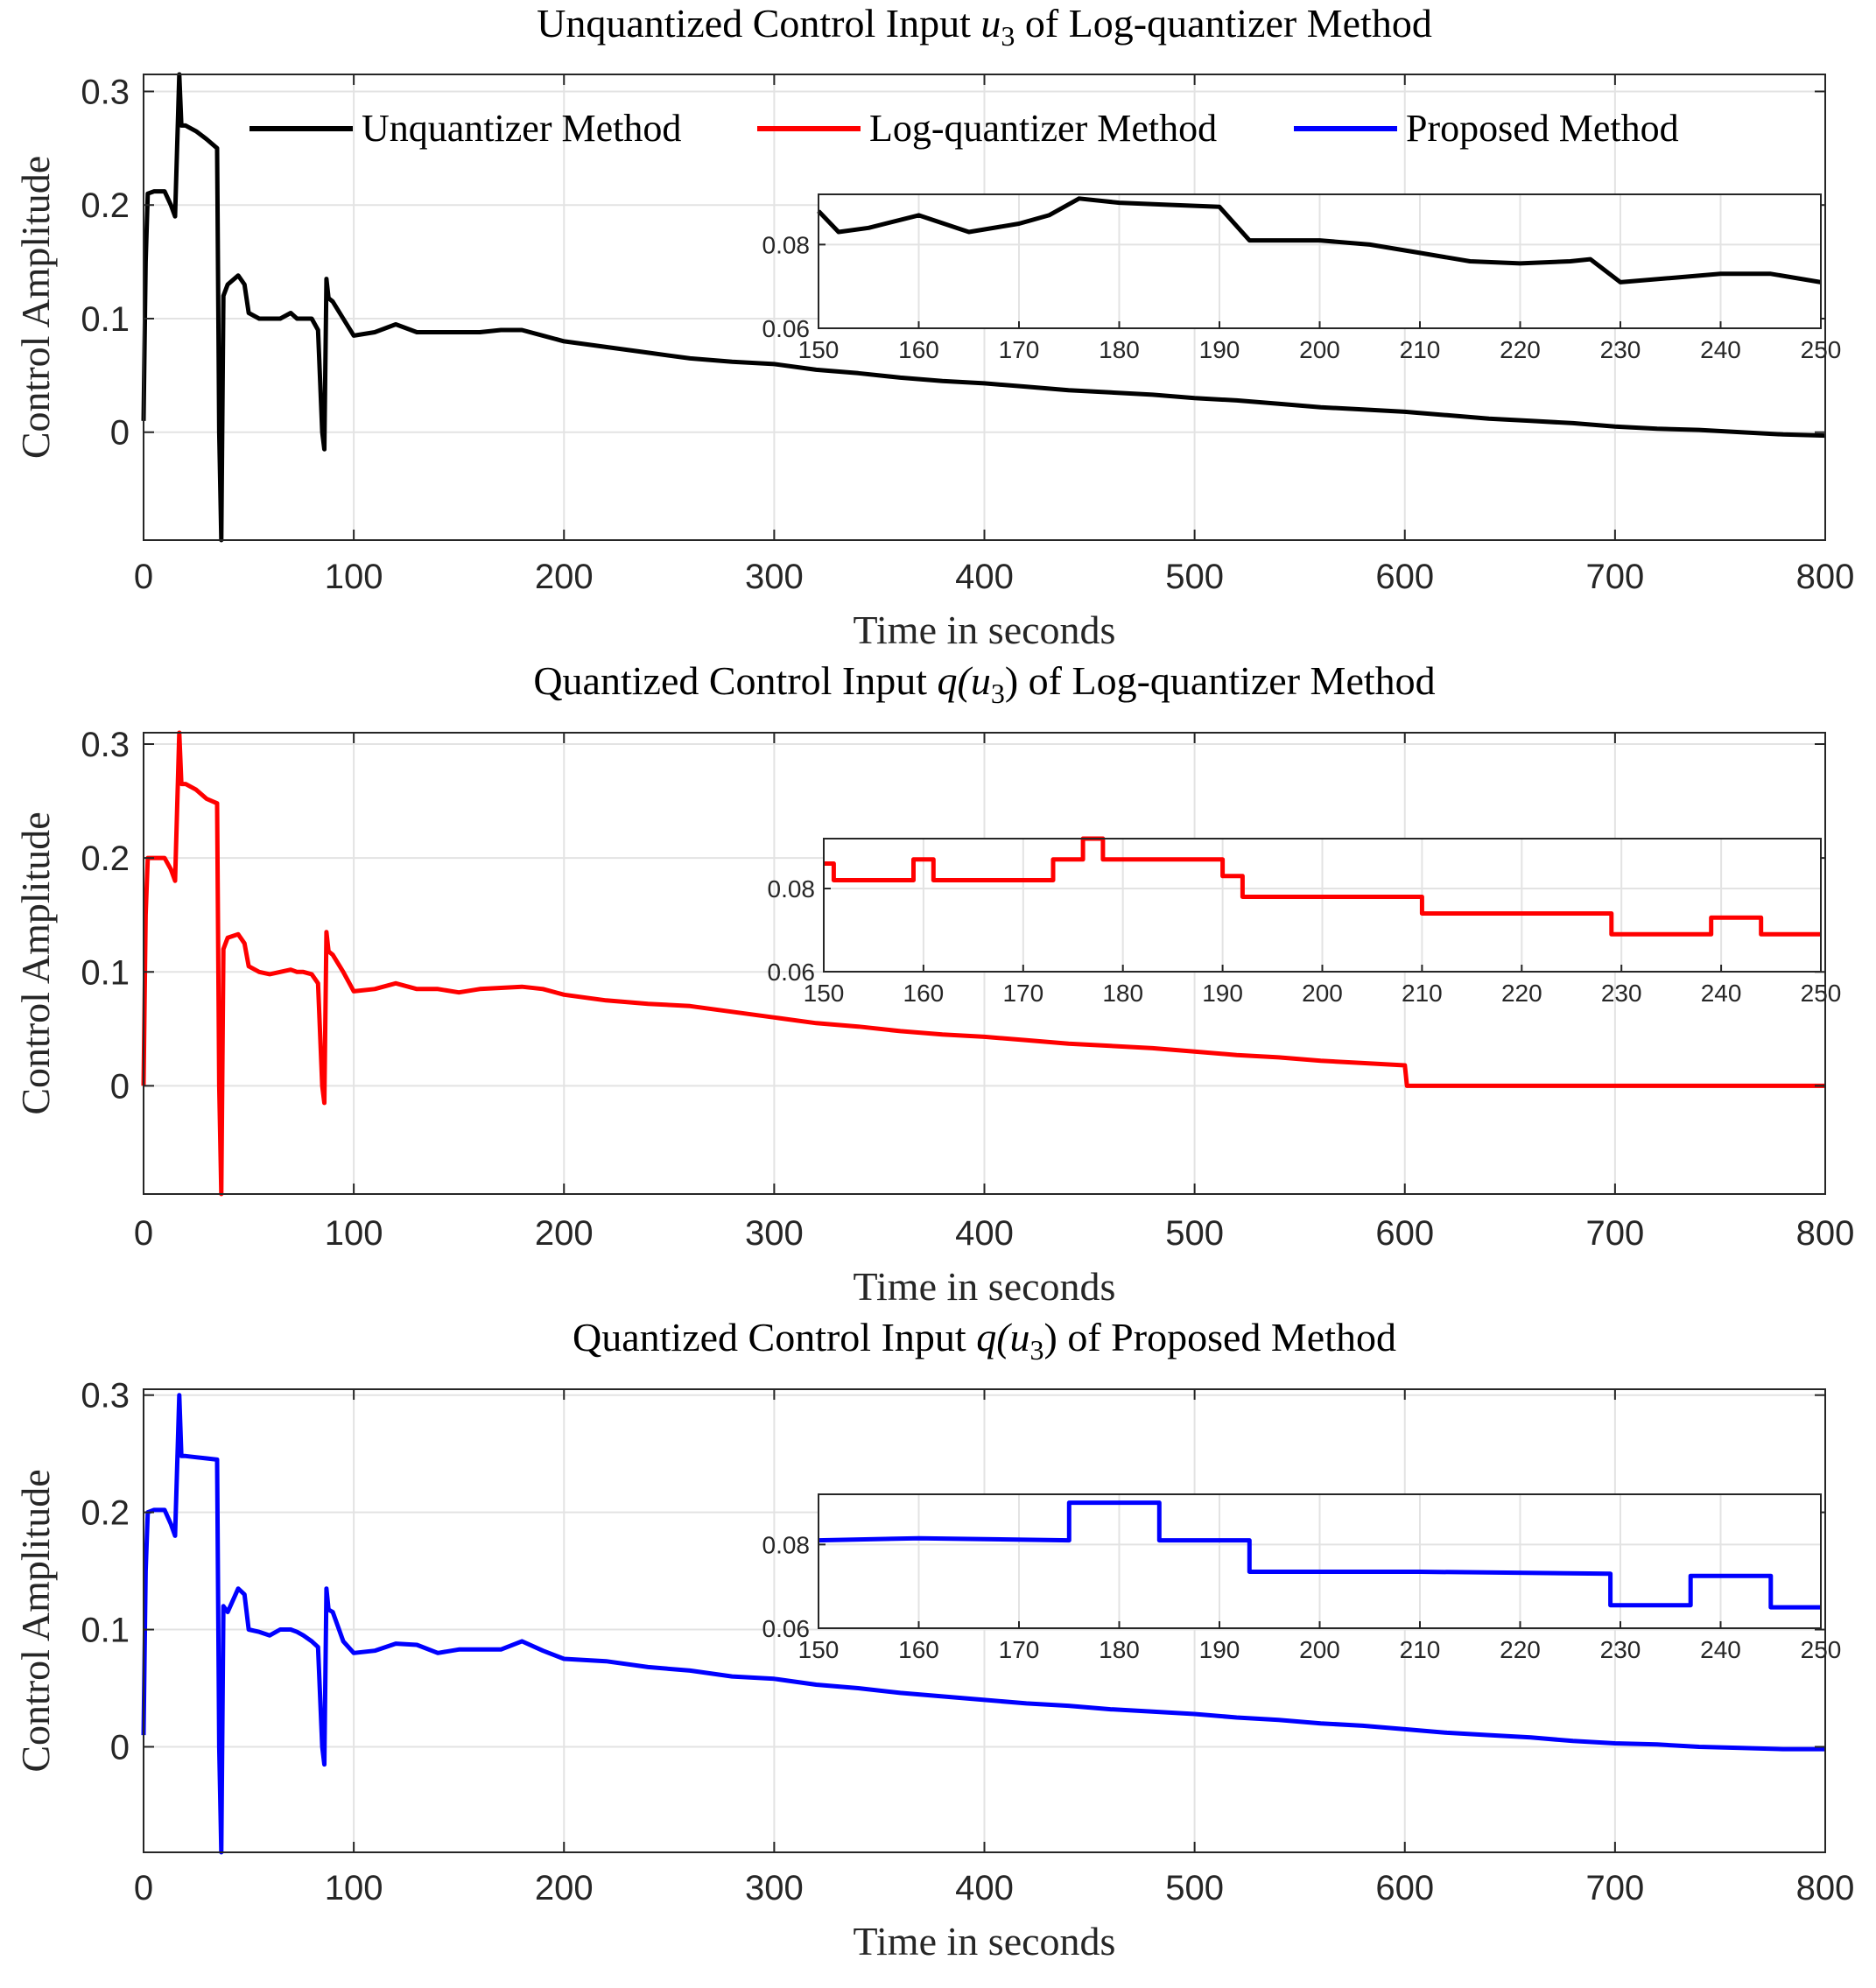 This screenshot has width=1876, height=1988. I want to click on legend-label: Log-quantizer Method, so click(1043, 128).